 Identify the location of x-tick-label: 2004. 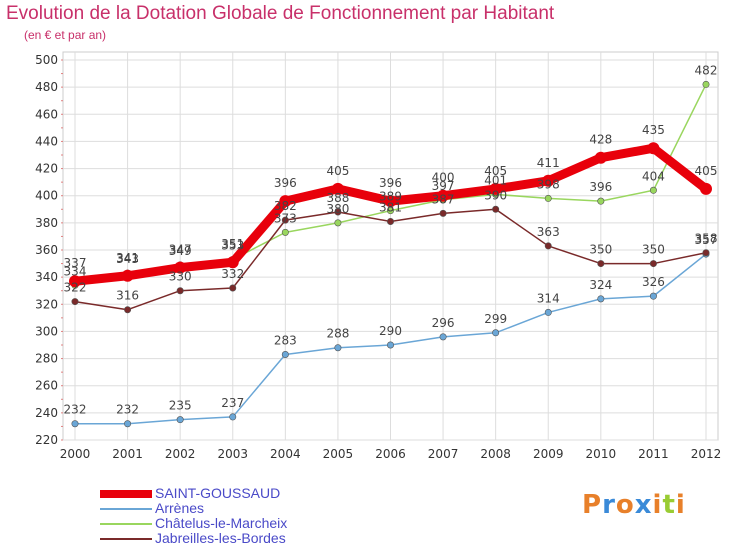
(285, 454).